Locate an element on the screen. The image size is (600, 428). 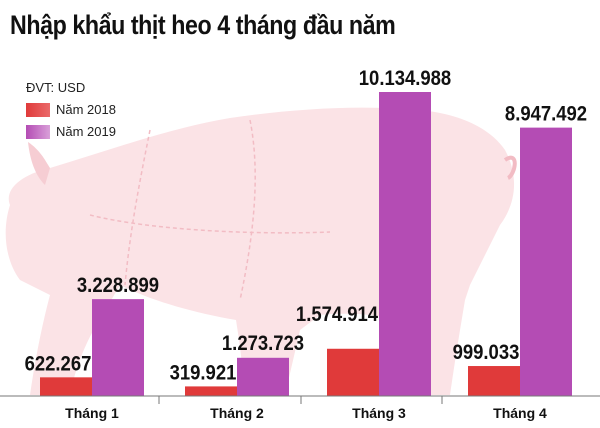
legend-label-2019: Năm 2019 is located at coordinates (86, 131).